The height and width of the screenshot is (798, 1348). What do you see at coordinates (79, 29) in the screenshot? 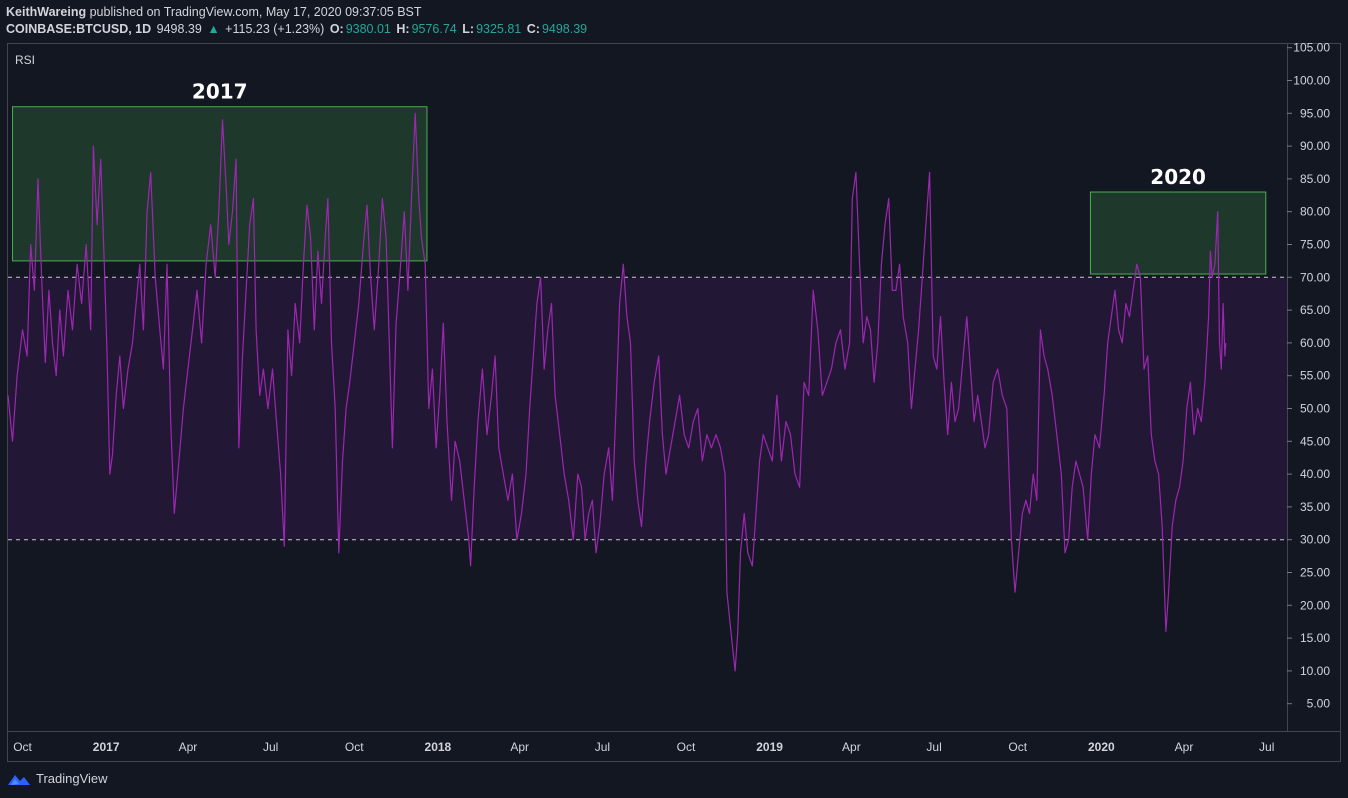
I see `symbol-label: COINBASE:BTCUSD, 1D` at bounding box center [79, 29].